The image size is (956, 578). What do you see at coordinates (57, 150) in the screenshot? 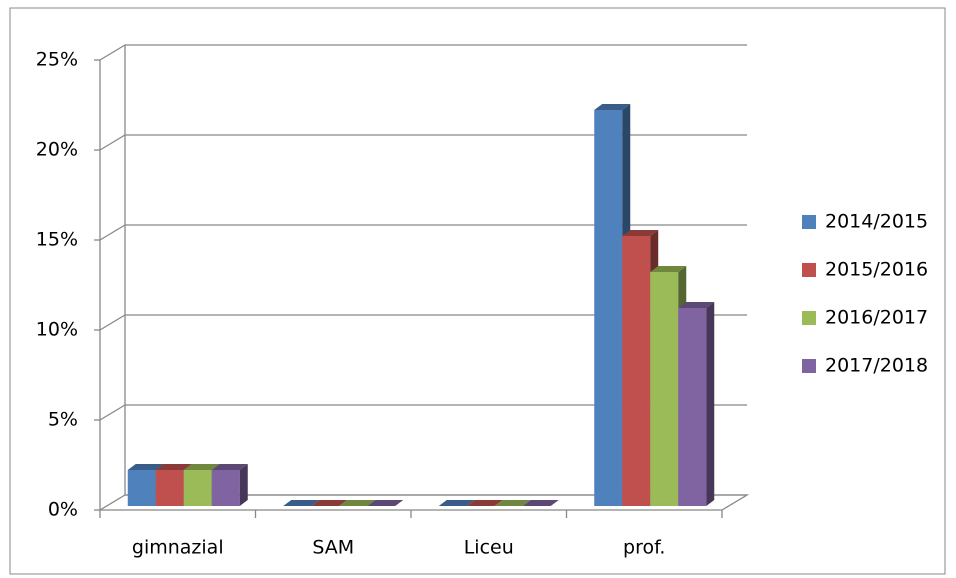
I see `y-tick-label: 20%` at bounding box center [57, 150].